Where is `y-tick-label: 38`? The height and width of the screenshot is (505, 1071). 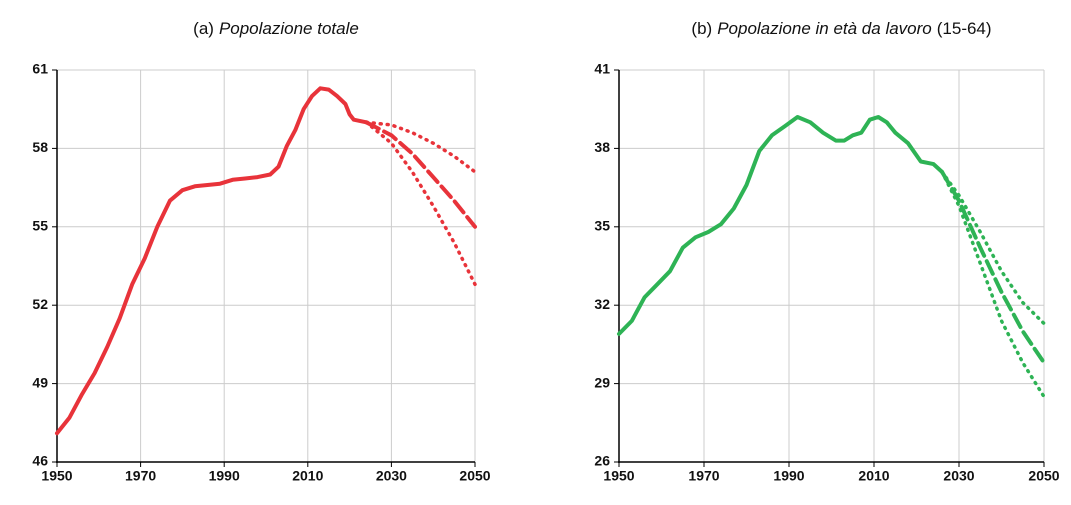
y-tick-label: 38 is located at coordinates (602, 147).